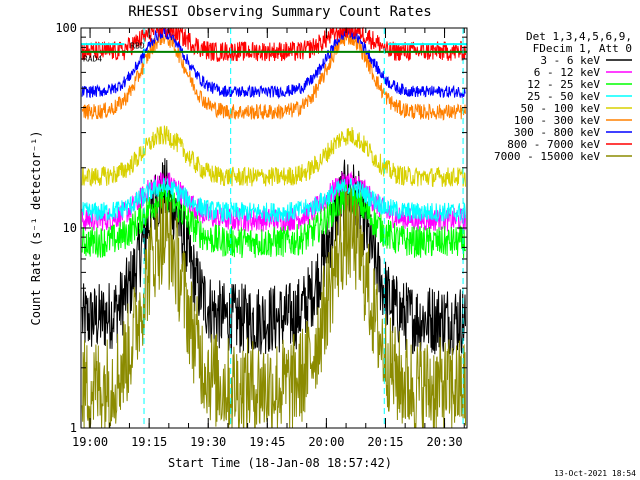  What do you see at coordinates (553, 144) in the screenshot?
I see `legend-entry-label: 800 - 7000 keV` at bounding box center [553, 144].